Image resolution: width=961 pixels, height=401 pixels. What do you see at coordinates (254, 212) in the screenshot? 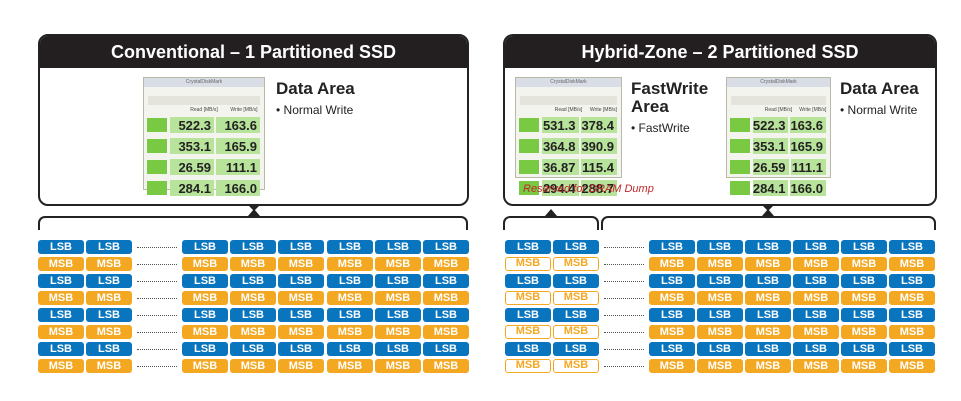
I see `conventional-brace-tip` at bounding box center [254, 212].